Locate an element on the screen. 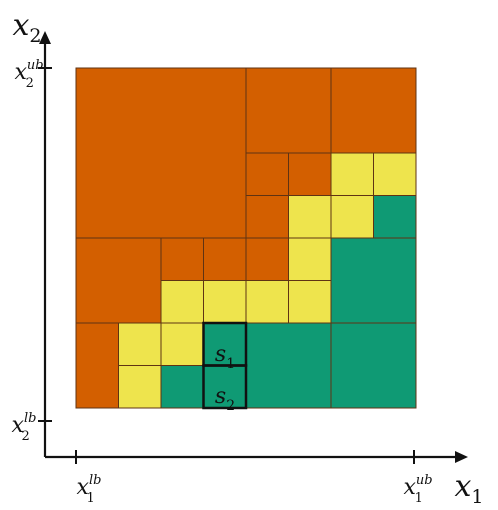  y-ub-label-part-main: x is located at coordinates (20, 72).